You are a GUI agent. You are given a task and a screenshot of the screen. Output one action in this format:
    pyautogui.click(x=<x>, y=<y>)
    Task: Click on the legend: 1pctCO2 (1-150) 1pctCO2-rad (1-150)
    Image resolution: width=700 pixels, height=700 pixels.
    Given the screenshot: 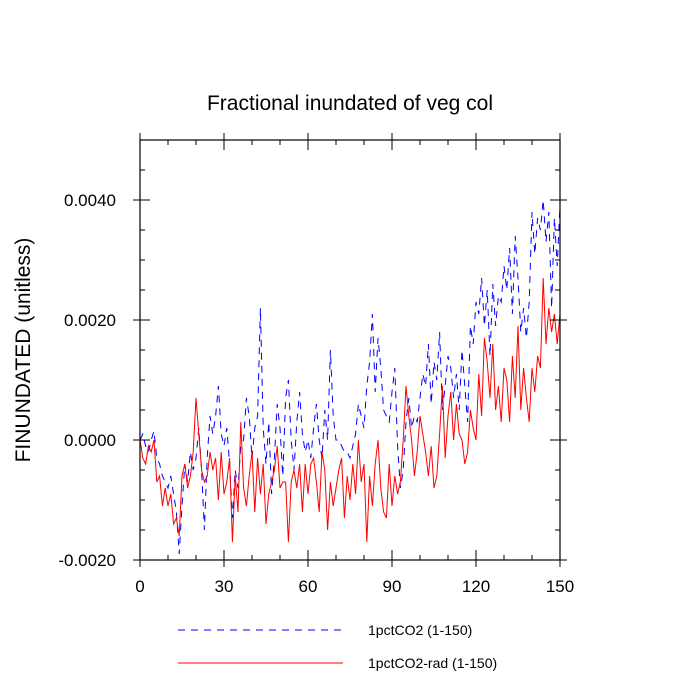 What is the action you would take?
    pyautogui.click(x=337, y=646)
    